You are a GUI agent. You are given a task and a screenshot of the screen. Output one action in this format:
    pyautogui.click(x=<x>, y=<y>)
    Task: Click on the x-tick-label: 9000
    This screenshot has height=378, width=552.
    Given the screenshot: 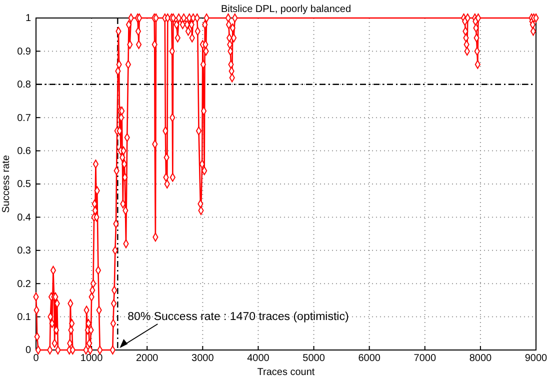 What is the action you would take?
    pyautogui.click(x=536, y=358)
    